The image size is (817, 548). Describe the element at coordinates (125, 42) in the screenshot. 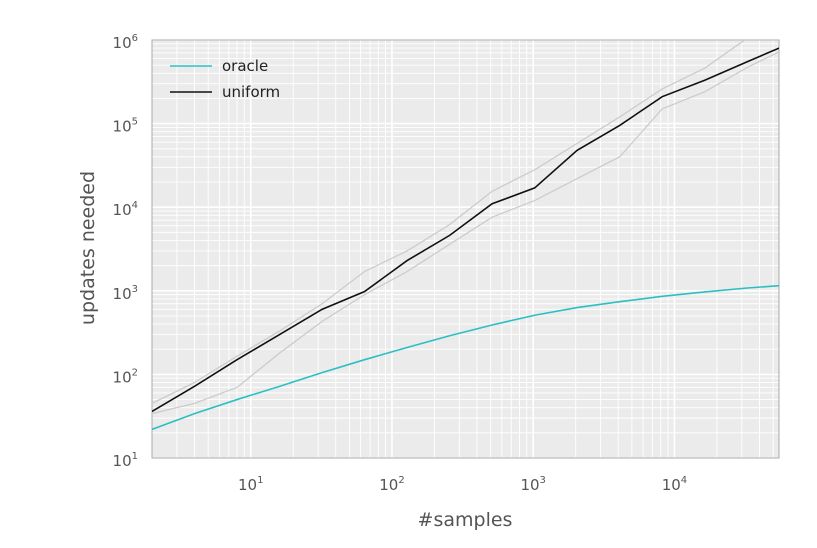

I see `y-tick-label: 10⁶` at that location.